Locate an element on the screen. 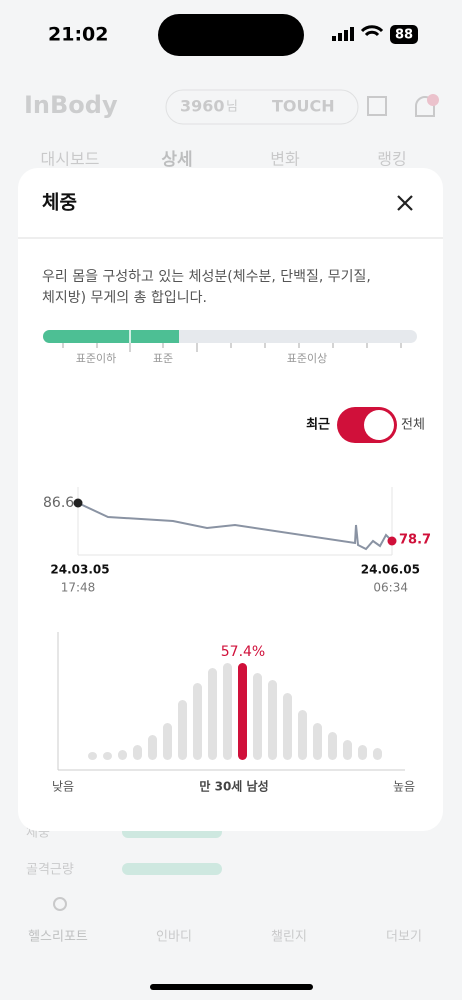  battery-level: 88 is located at coordinates (404, 35).